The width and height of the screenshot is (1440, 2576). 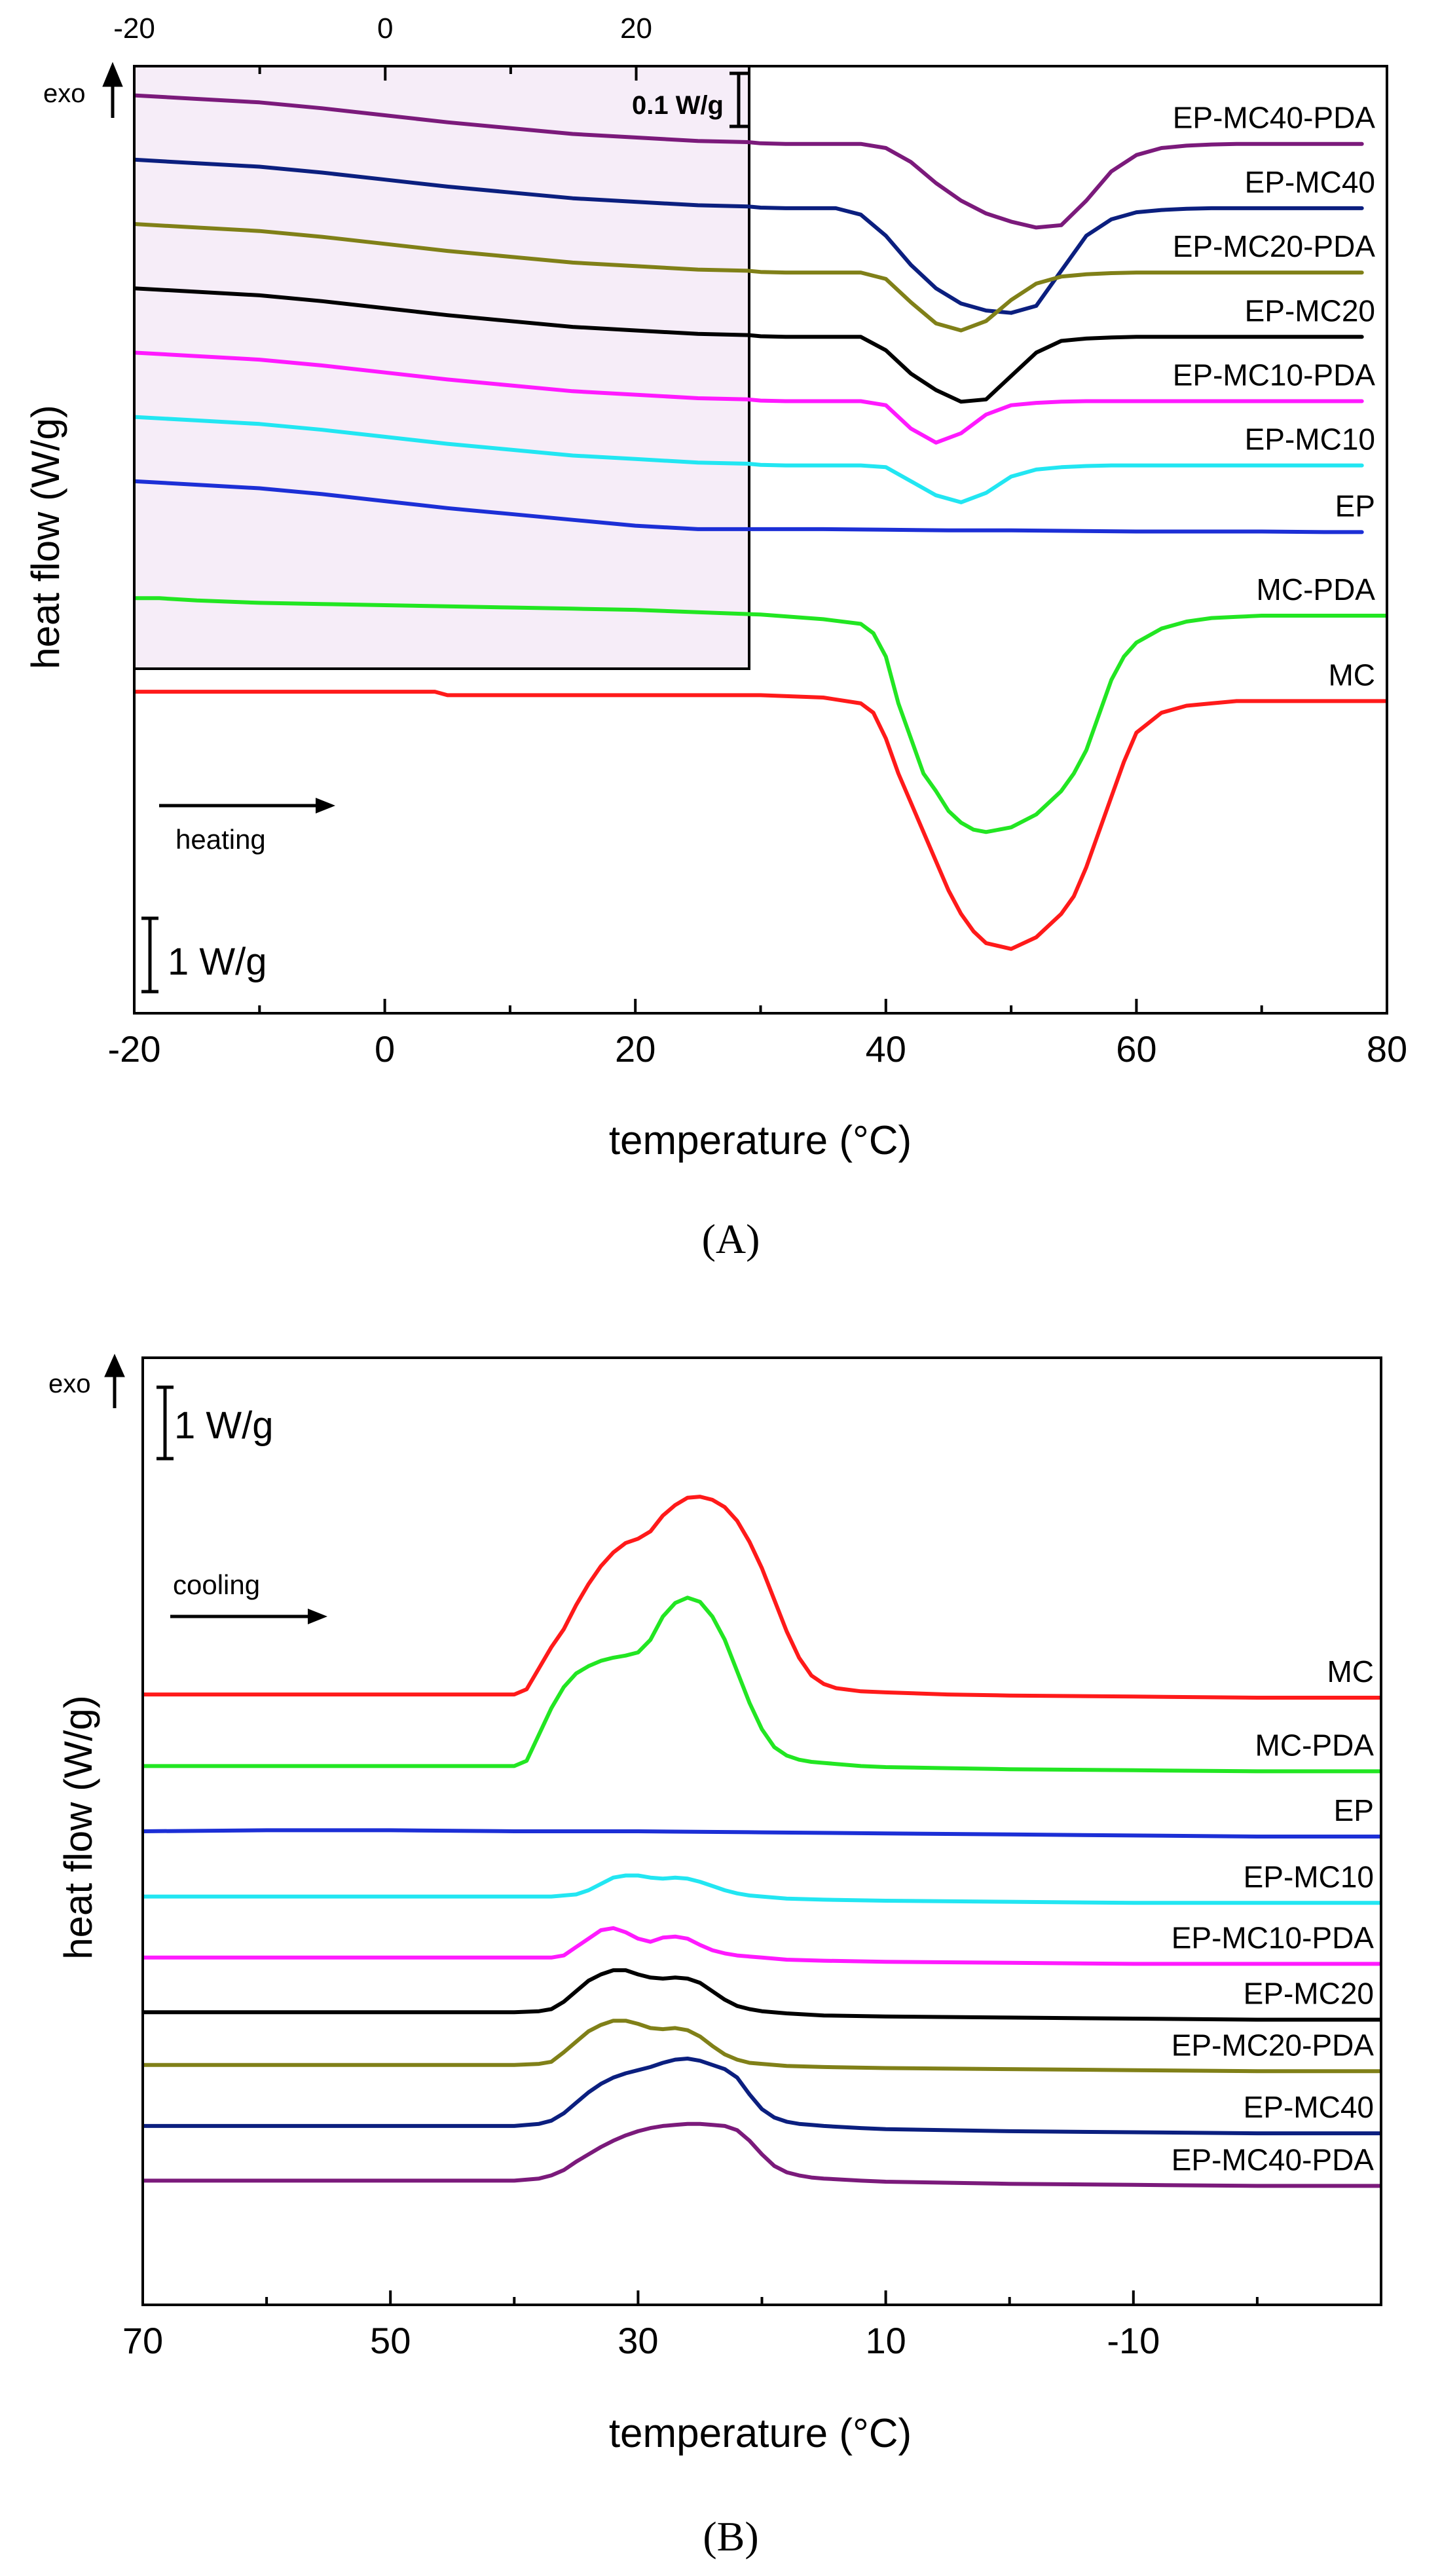 What do you see at coordinates (749, 161) in the screenshot?
I see `a-series-ep-mc40-pda` at bounding box center [749, 161].